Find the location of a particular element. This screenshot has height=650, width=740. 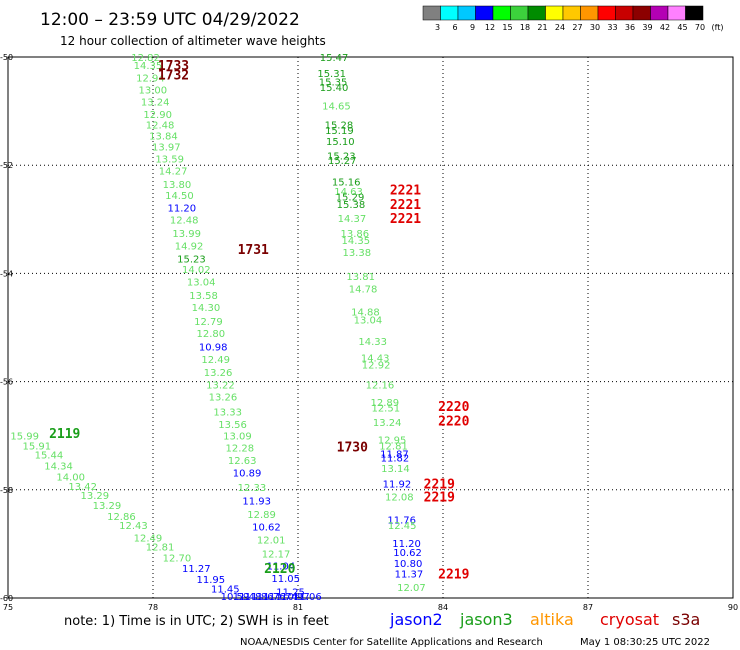

wave-height-value: 14.34 is located at coordinates (58, 466).